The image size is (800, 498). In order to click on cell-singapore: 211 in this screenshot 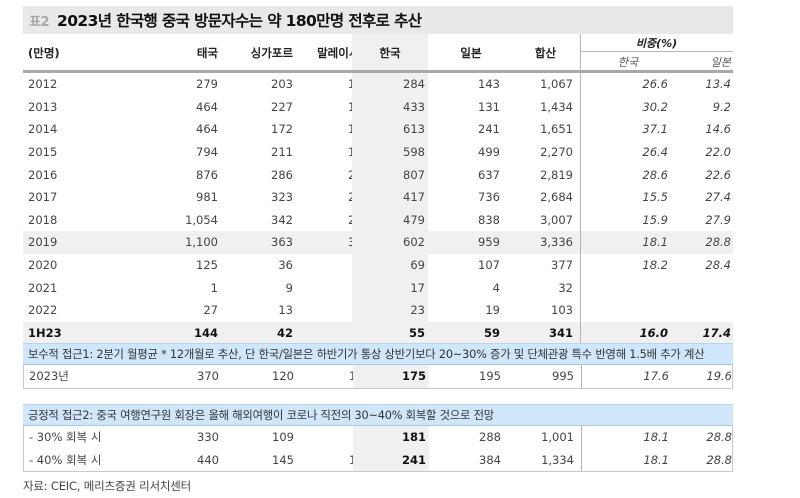, I will do `click(282, 152)`.